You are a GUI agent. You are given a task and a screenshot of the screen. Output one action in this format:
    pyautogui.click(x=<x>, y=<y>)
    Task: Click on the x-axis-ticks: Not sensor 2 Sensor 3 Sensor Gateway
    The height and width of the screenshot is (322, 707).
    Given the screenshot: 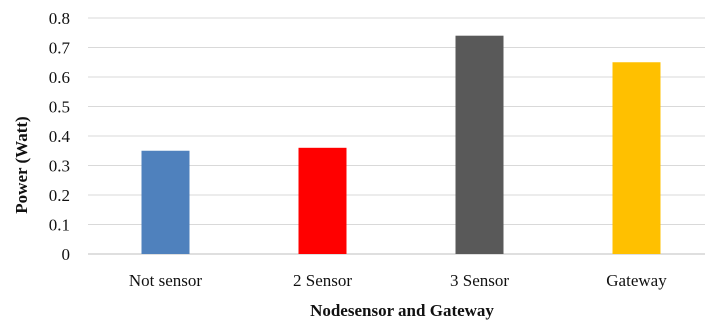 What is the action you would take?
    pyautogui.click(x=398, y=280)
    